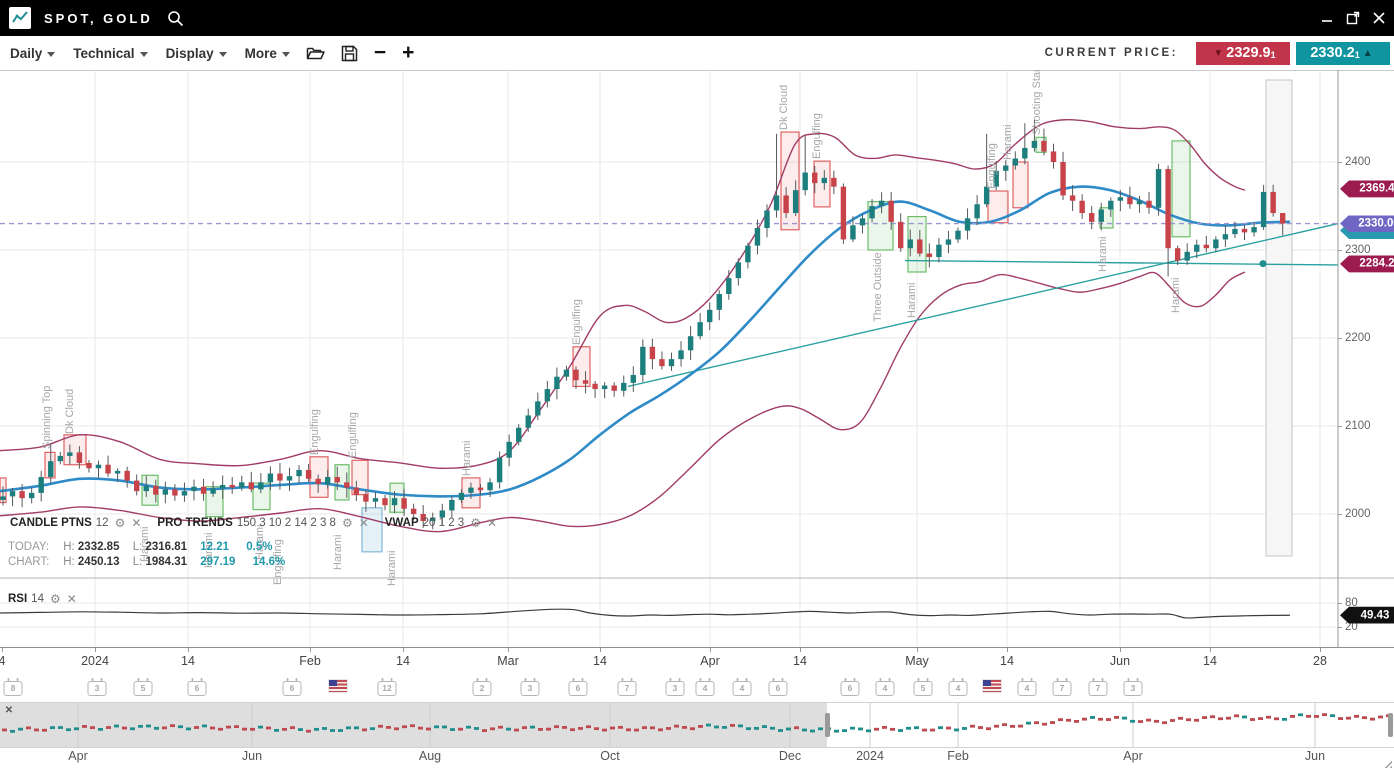  I want to click on navigator-month-label: Apr, so click(78, 756).